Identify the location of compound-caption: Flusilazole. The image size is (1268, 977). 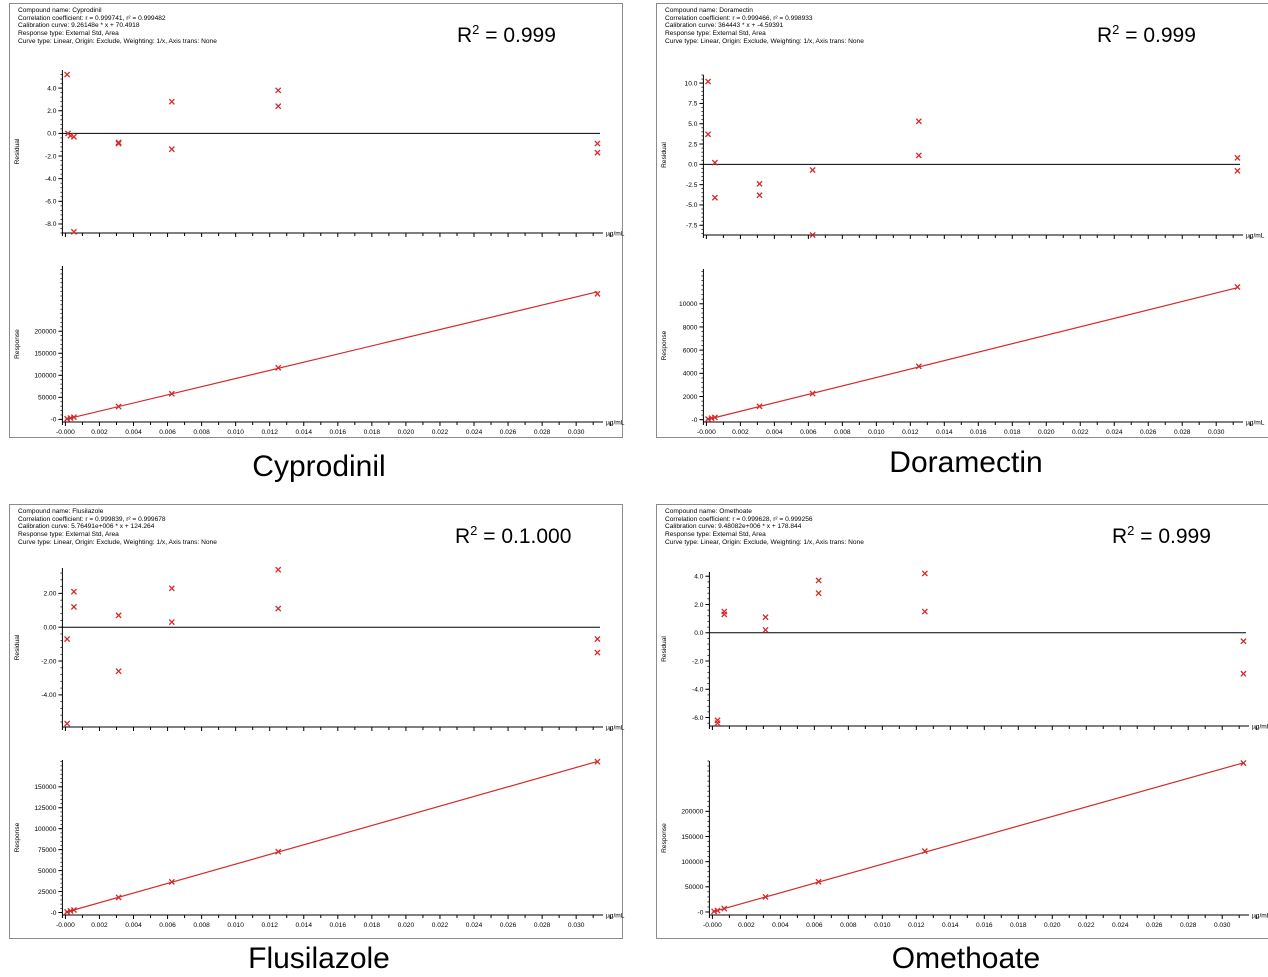
(319, 958).